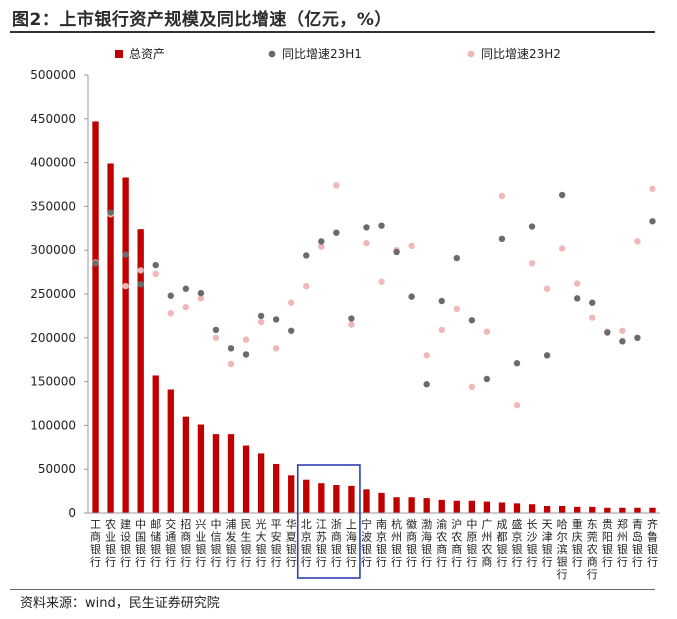 This screenshot has width=677, height=619. What do you see at coordinates (351, 543) in the screenshot?
I see `x-tick-label: 上海银行` at bounding box center [351, 543].